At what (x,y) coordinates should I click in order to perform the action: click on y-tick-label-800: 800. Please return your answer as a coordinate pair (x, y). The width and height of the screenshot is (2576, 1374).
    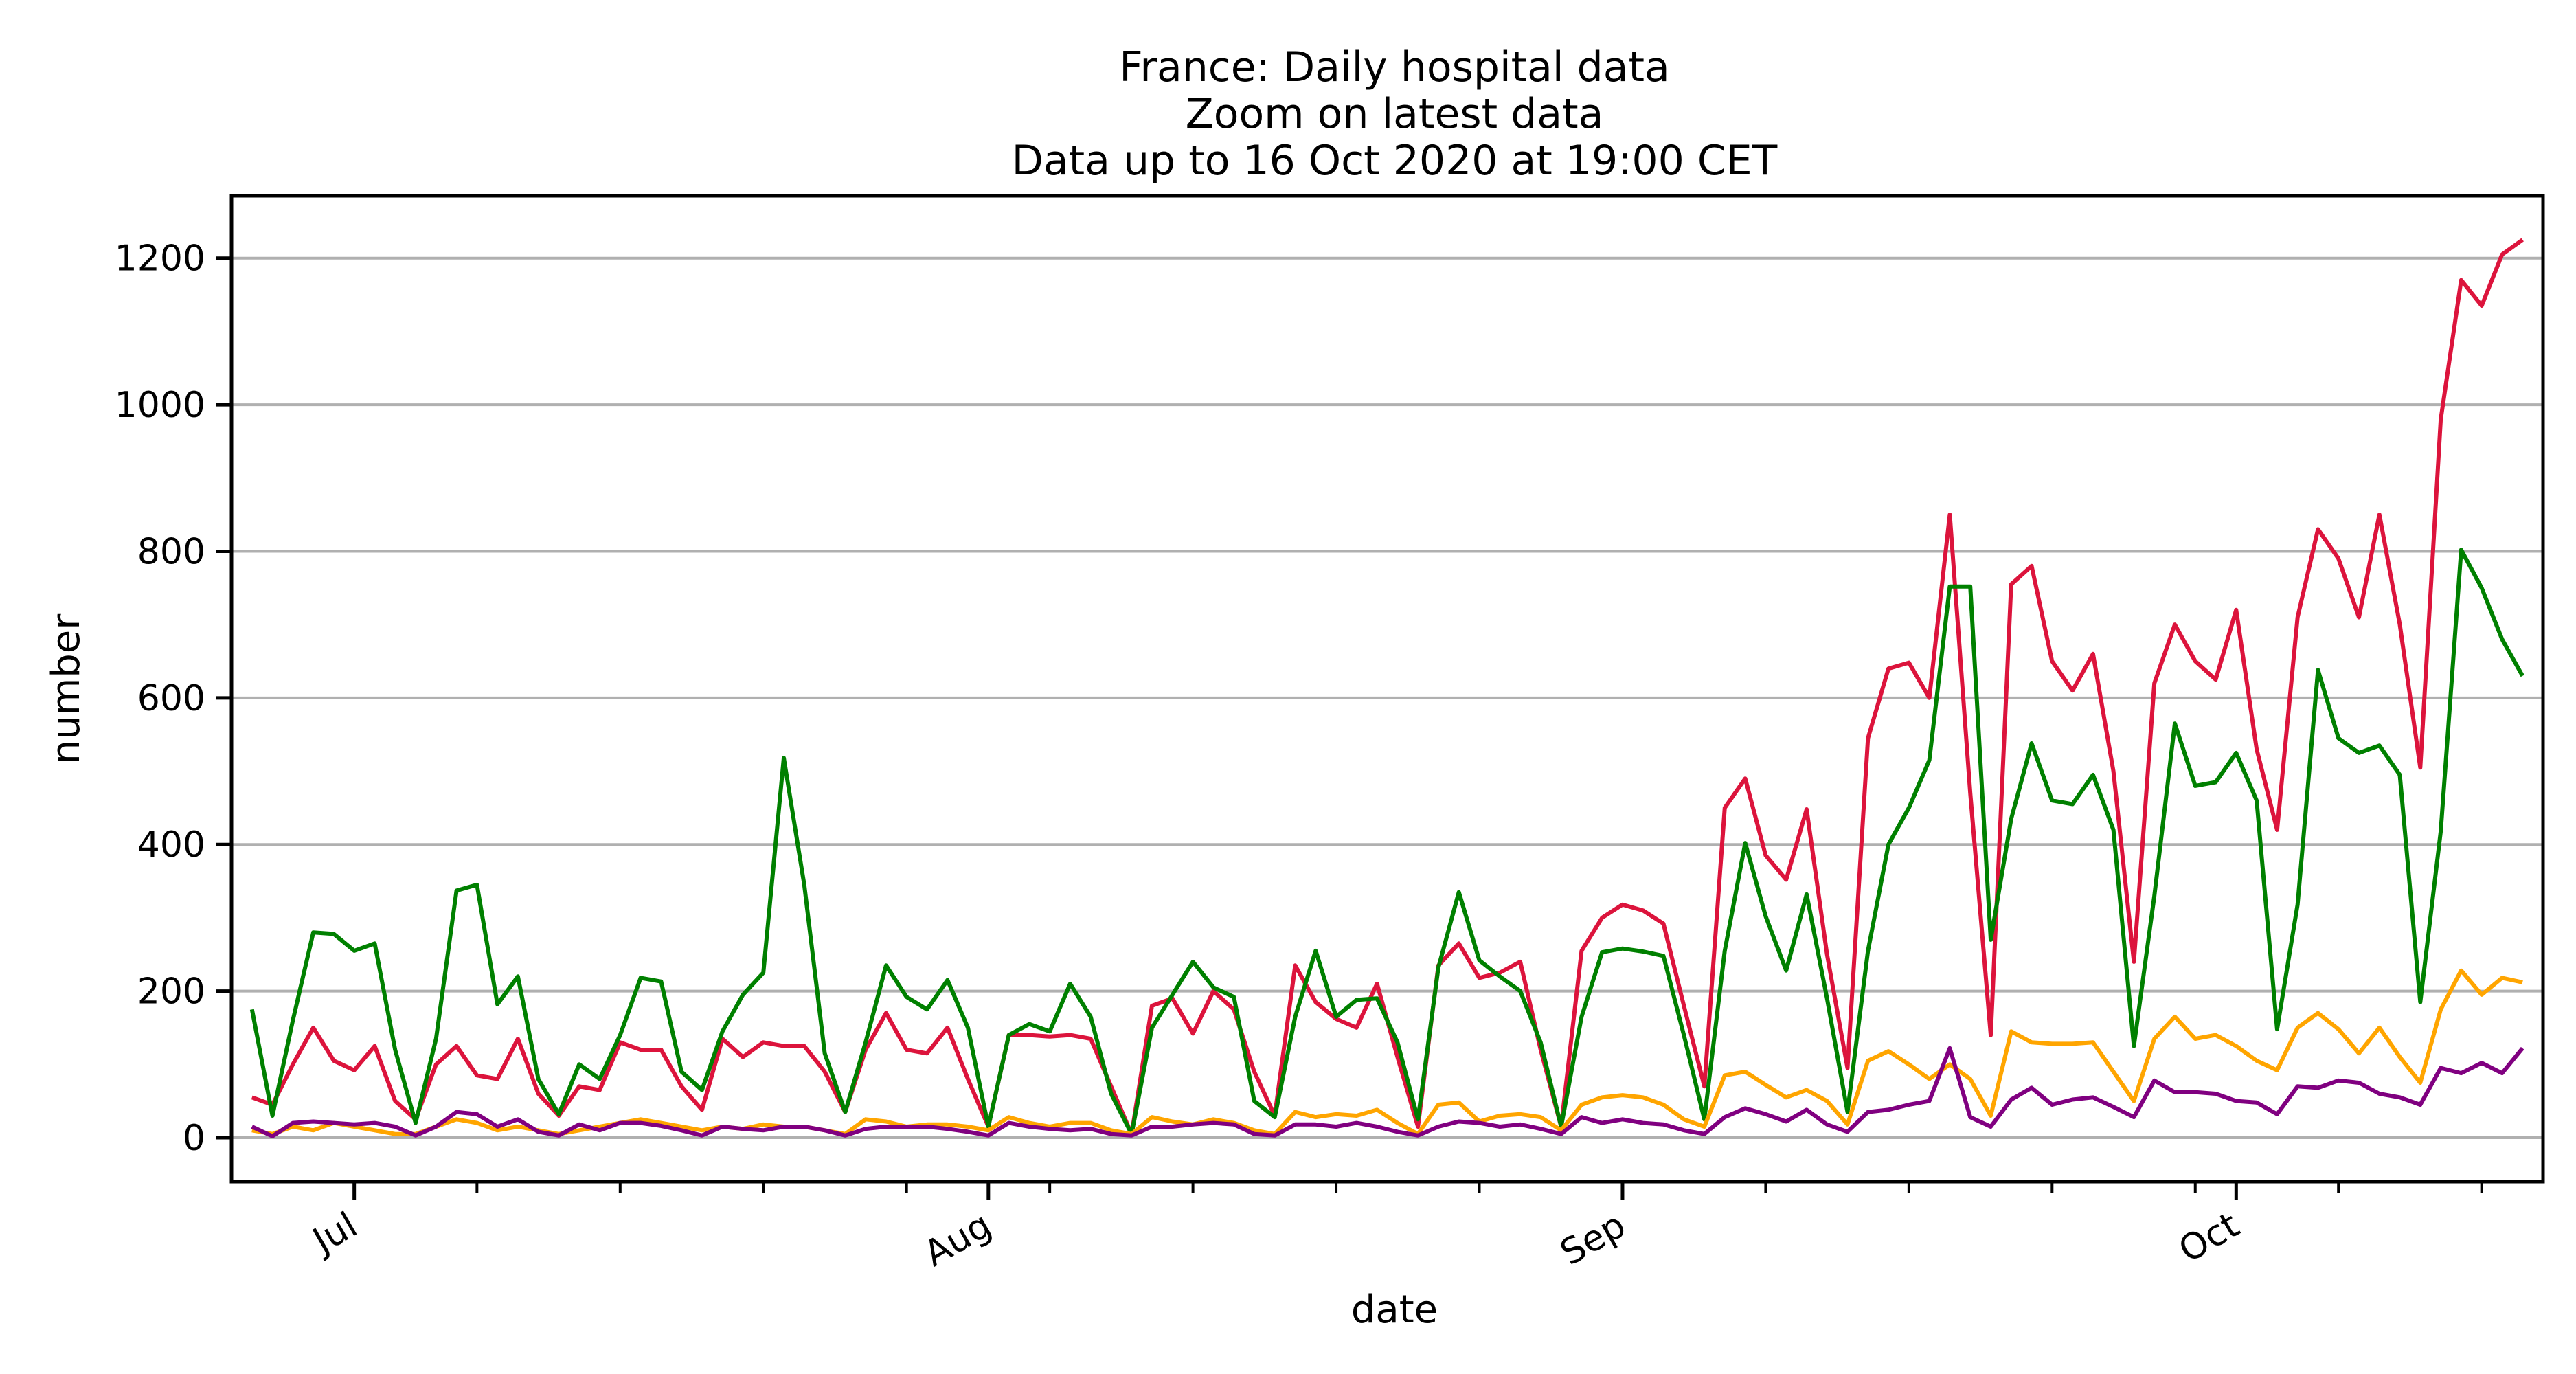
    Looking at the image, I should click on (171, 552).